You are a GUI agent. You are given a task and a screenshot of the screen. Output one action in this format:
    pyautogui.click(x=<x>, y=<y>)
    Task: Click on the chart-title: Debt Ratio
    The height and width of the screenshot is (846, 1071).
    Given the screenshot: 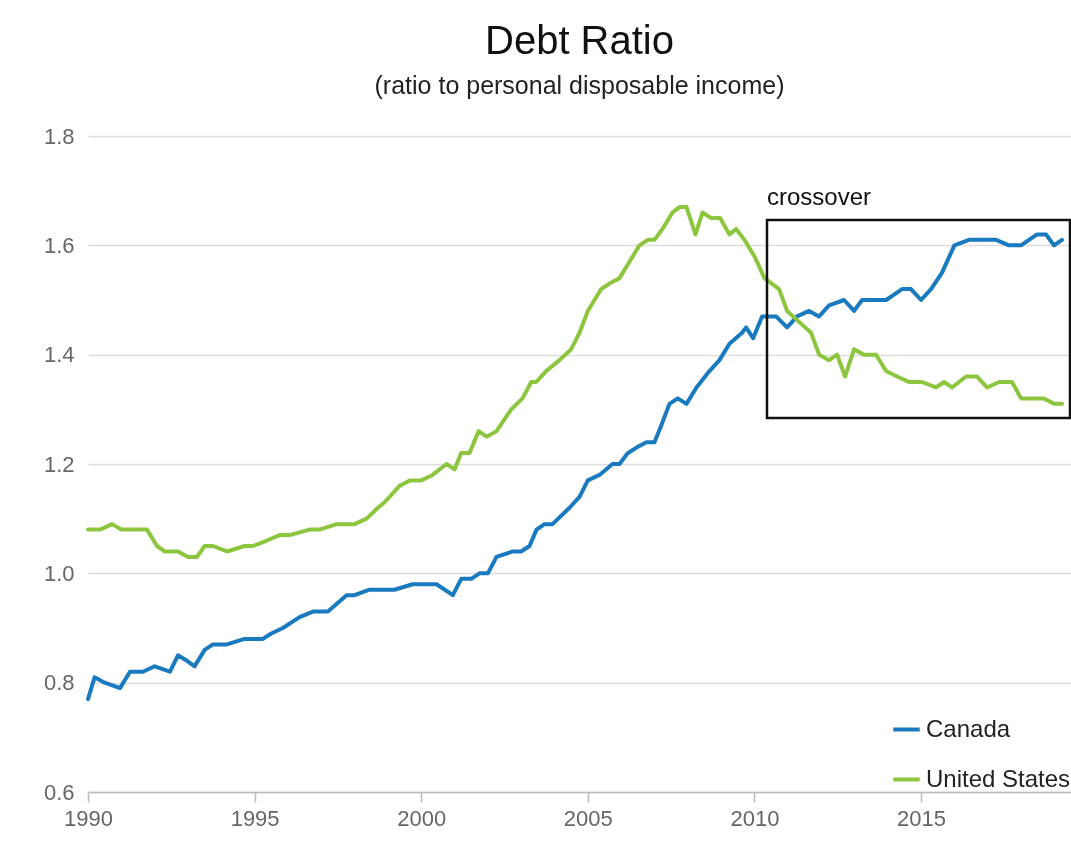 What is the action you would take?
    pyautogui.click(x=579, y=40)
    